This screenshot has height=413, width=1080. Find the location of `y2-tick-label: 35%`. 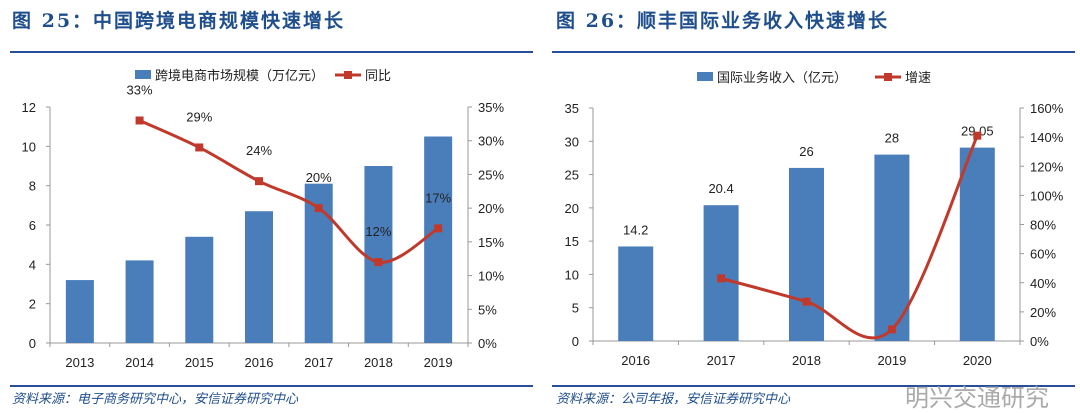

y2-tick-label: 35% is located at coordinates (491, 107).